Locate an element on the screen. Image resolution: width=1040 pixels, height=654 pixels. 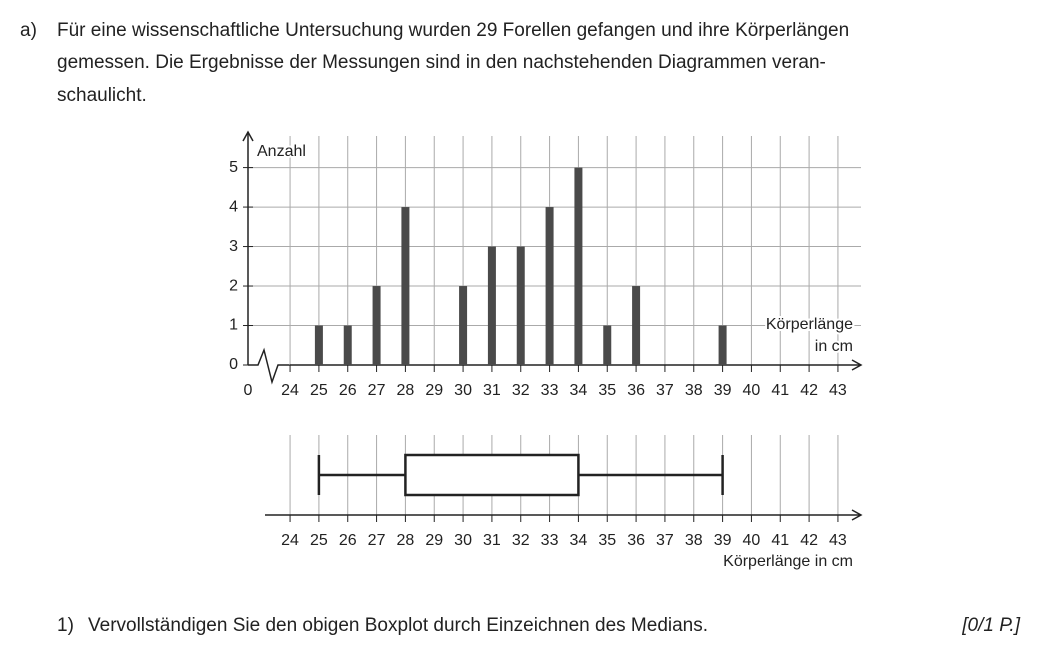
y-tick-label: 1 is located at coordinates (233, 325).